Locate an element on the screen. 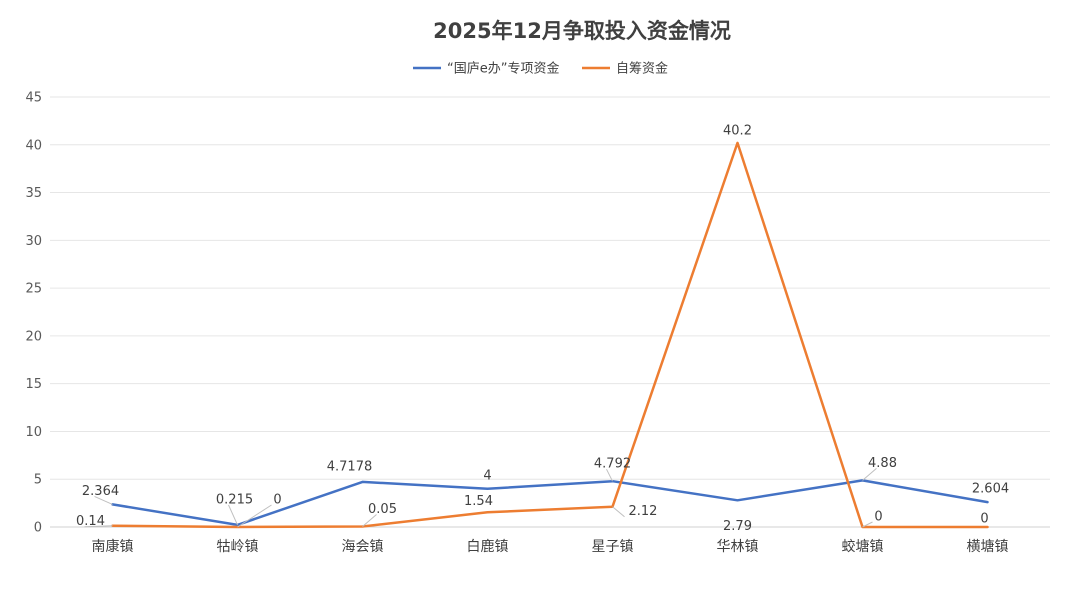 The image size is (1080, 591). x-category-label: 蛟塘镇 is located at coordinates (863, 547).